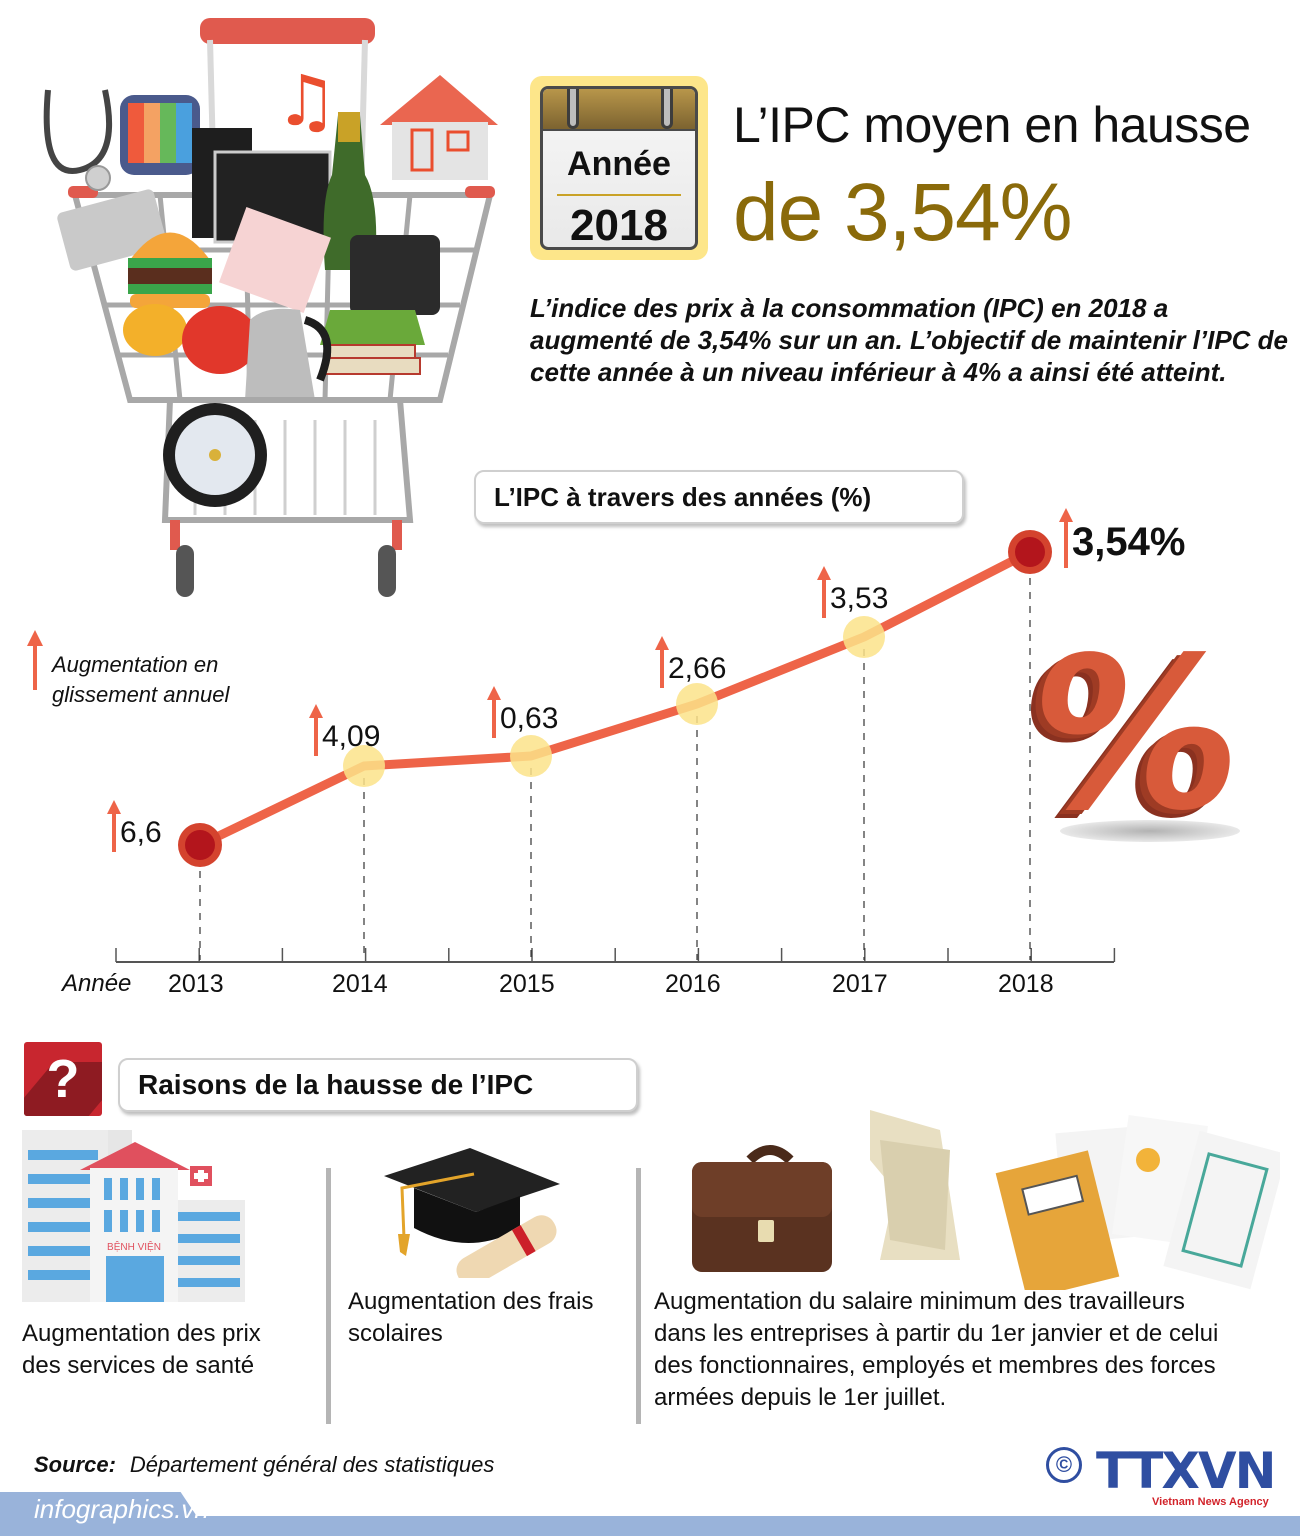  What do you see at coordinates (121, 1509) in the screenshot?
I see `site-link: infographics.vn` at bounding box center [121, 1509].